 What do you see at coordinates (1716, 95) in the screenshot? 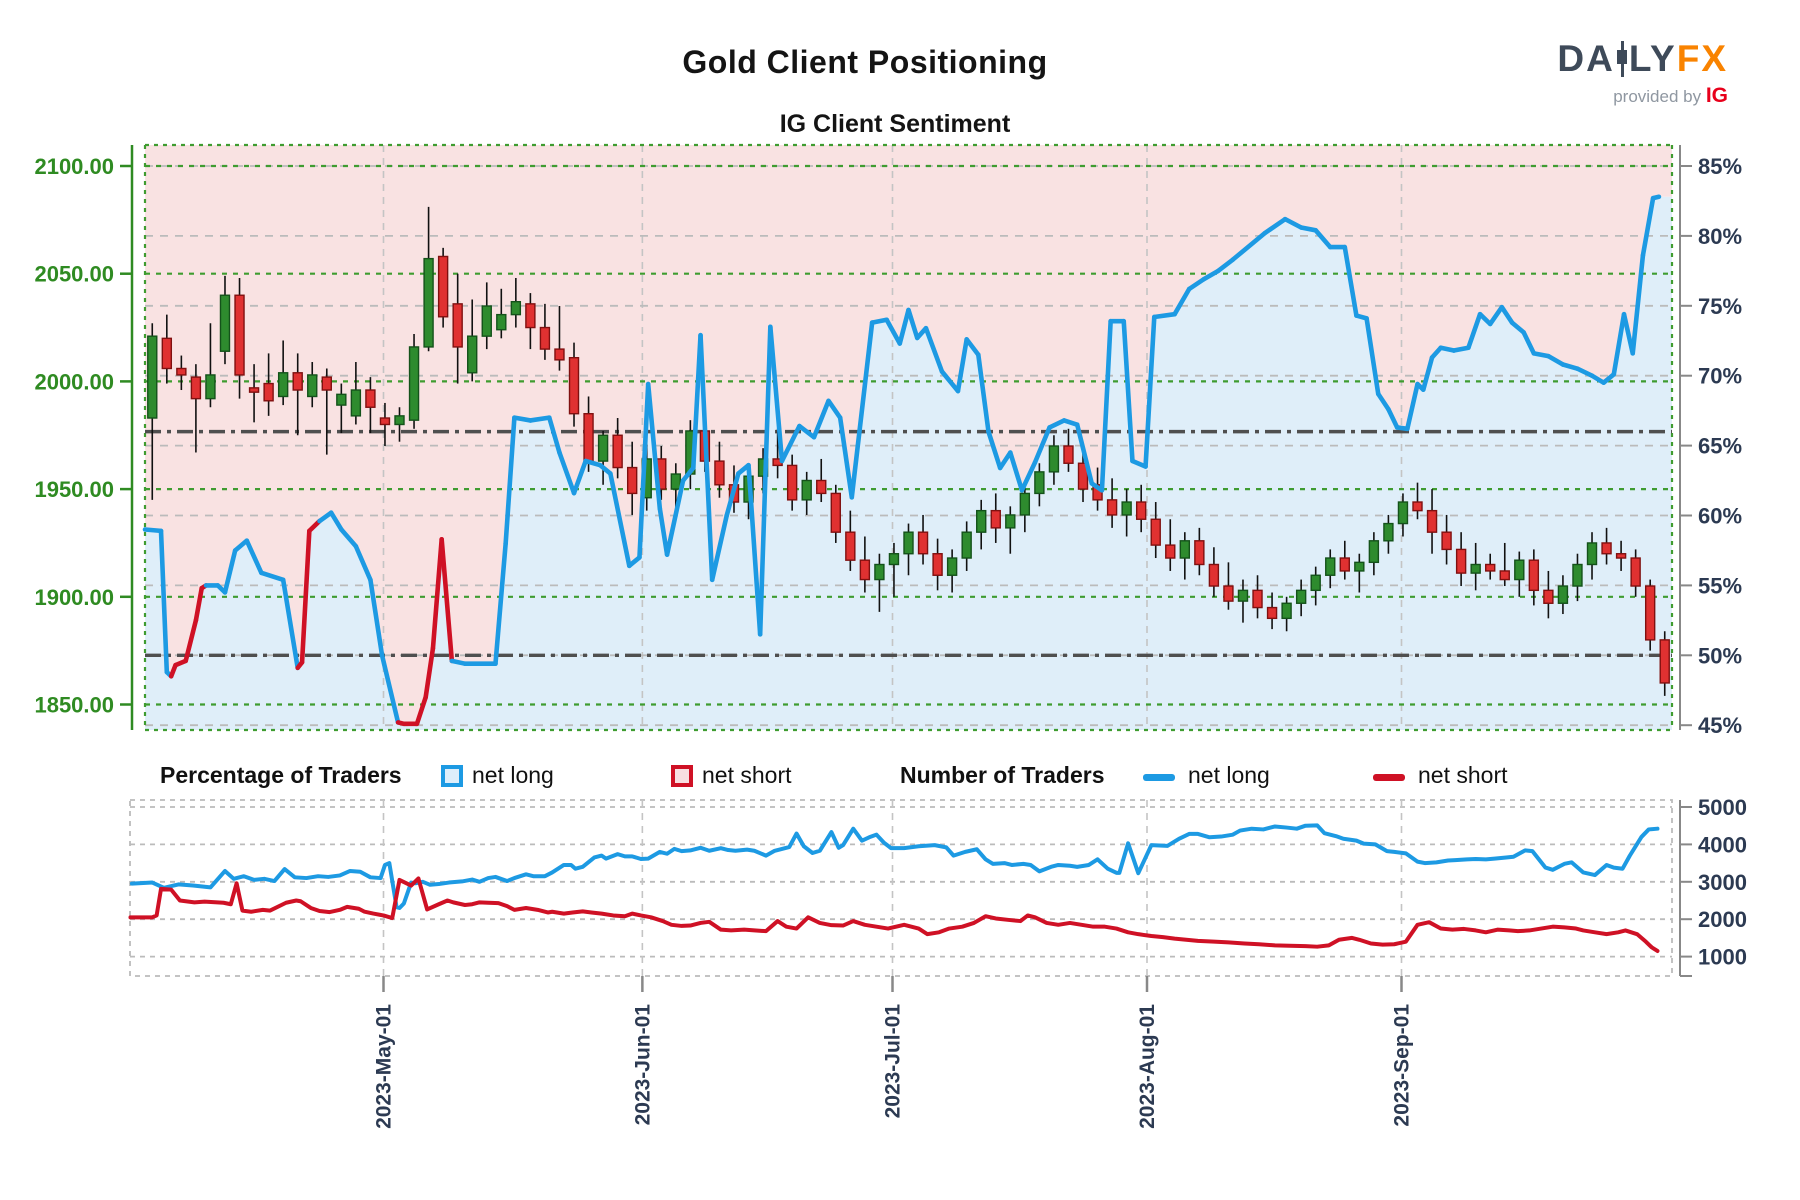
I see `ig-logo: IG` at bounding box center [1716, 95].